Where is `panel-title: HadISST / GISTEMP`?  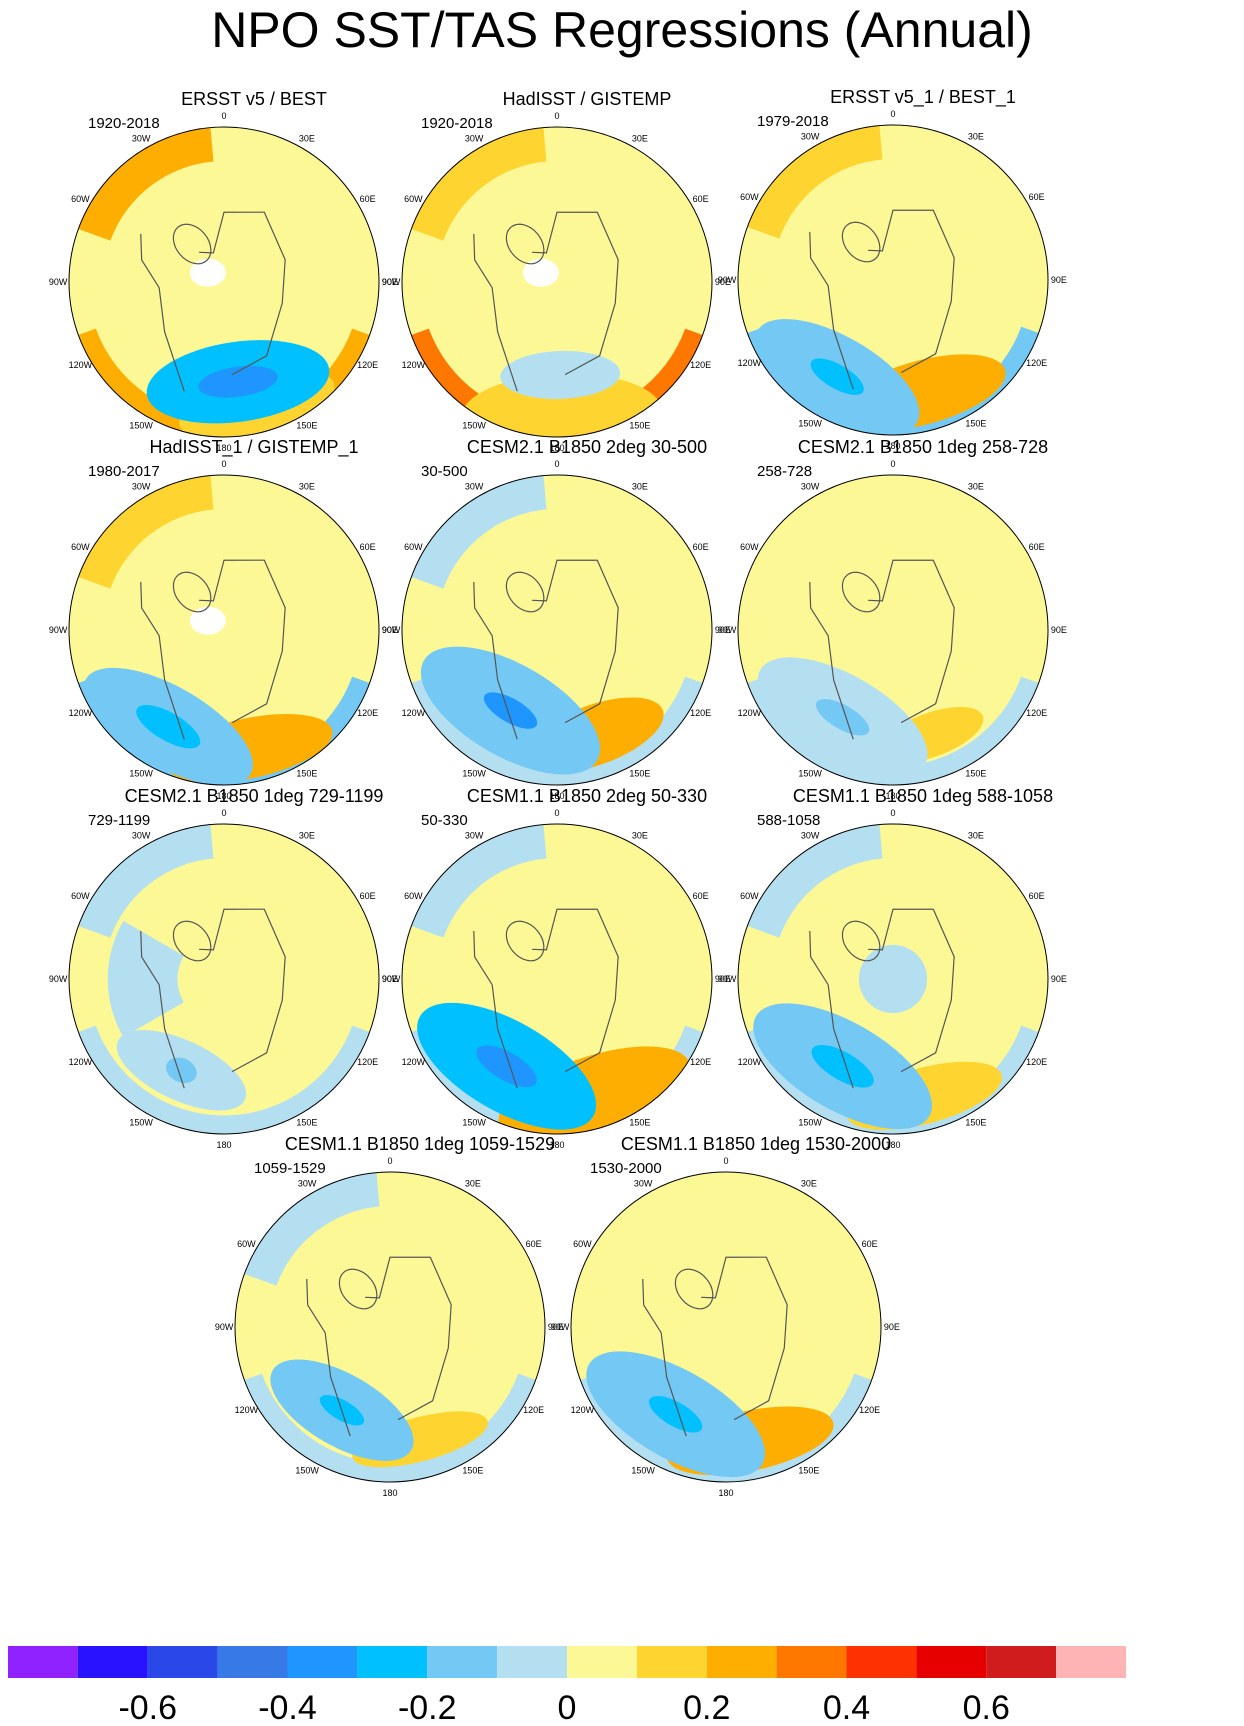
panel-title: HadISST / GISTEMP is located at coordinates (587, 99).